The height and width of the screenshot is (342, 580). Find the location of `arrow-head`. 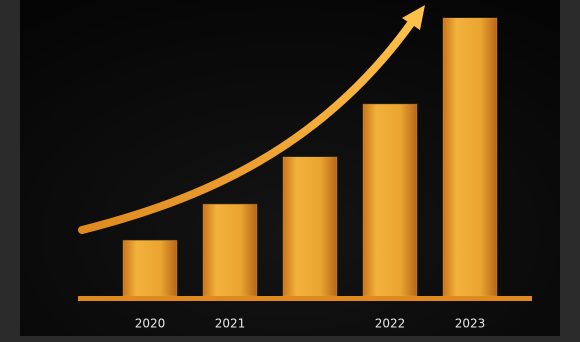

arrow-head is located at coordinates (413, 17).